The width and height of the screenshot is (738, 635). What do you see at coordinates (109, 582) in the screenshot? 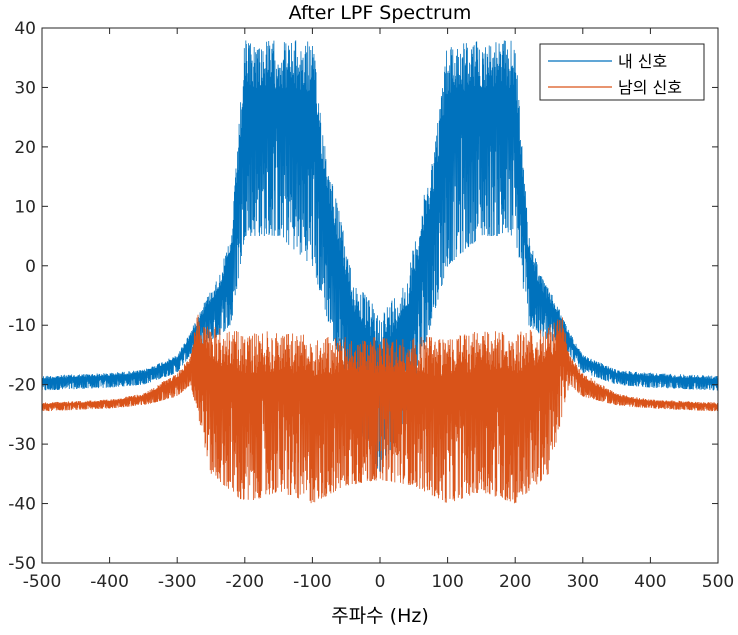
I see `x-tick-label: -400` at bounding box center [109, 582].